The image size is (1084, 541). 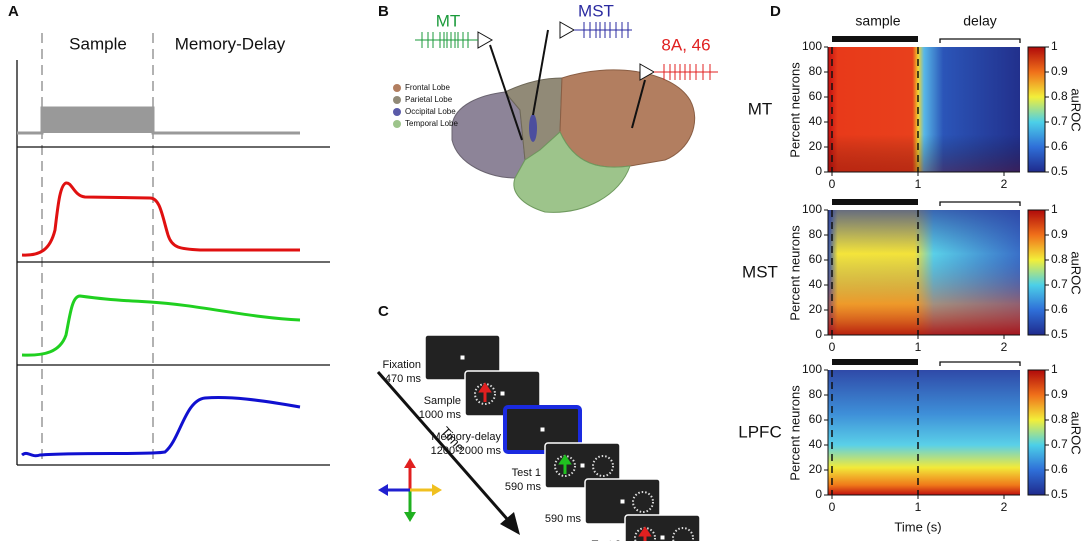 I want to click on trace-blue, so click(x=161, y=426).